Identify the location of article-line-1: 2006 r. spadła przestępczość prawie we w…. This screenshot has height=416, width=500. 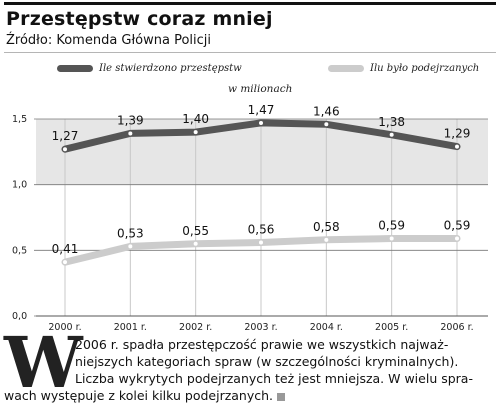
(262, 344).